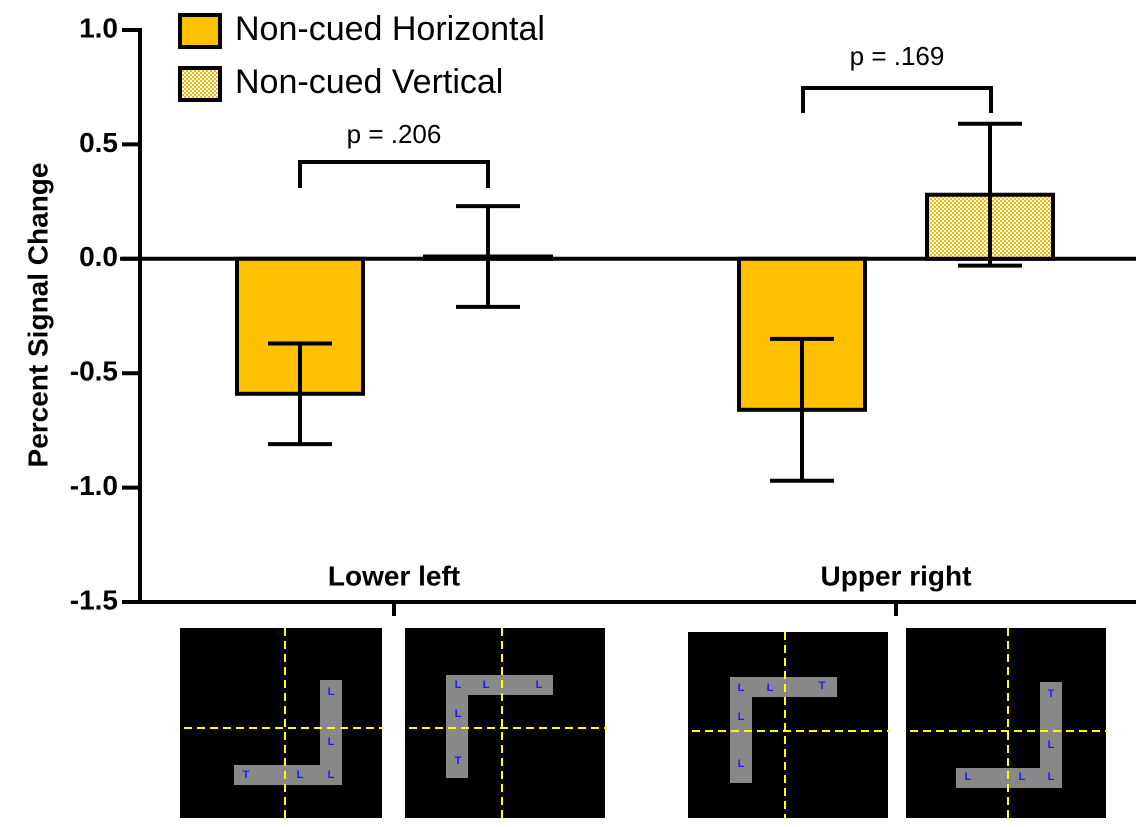 Image resolution: width=1136 pixels, height=827 pixels. I want to click on y-tick-label: -1.0, so click(94, 485).